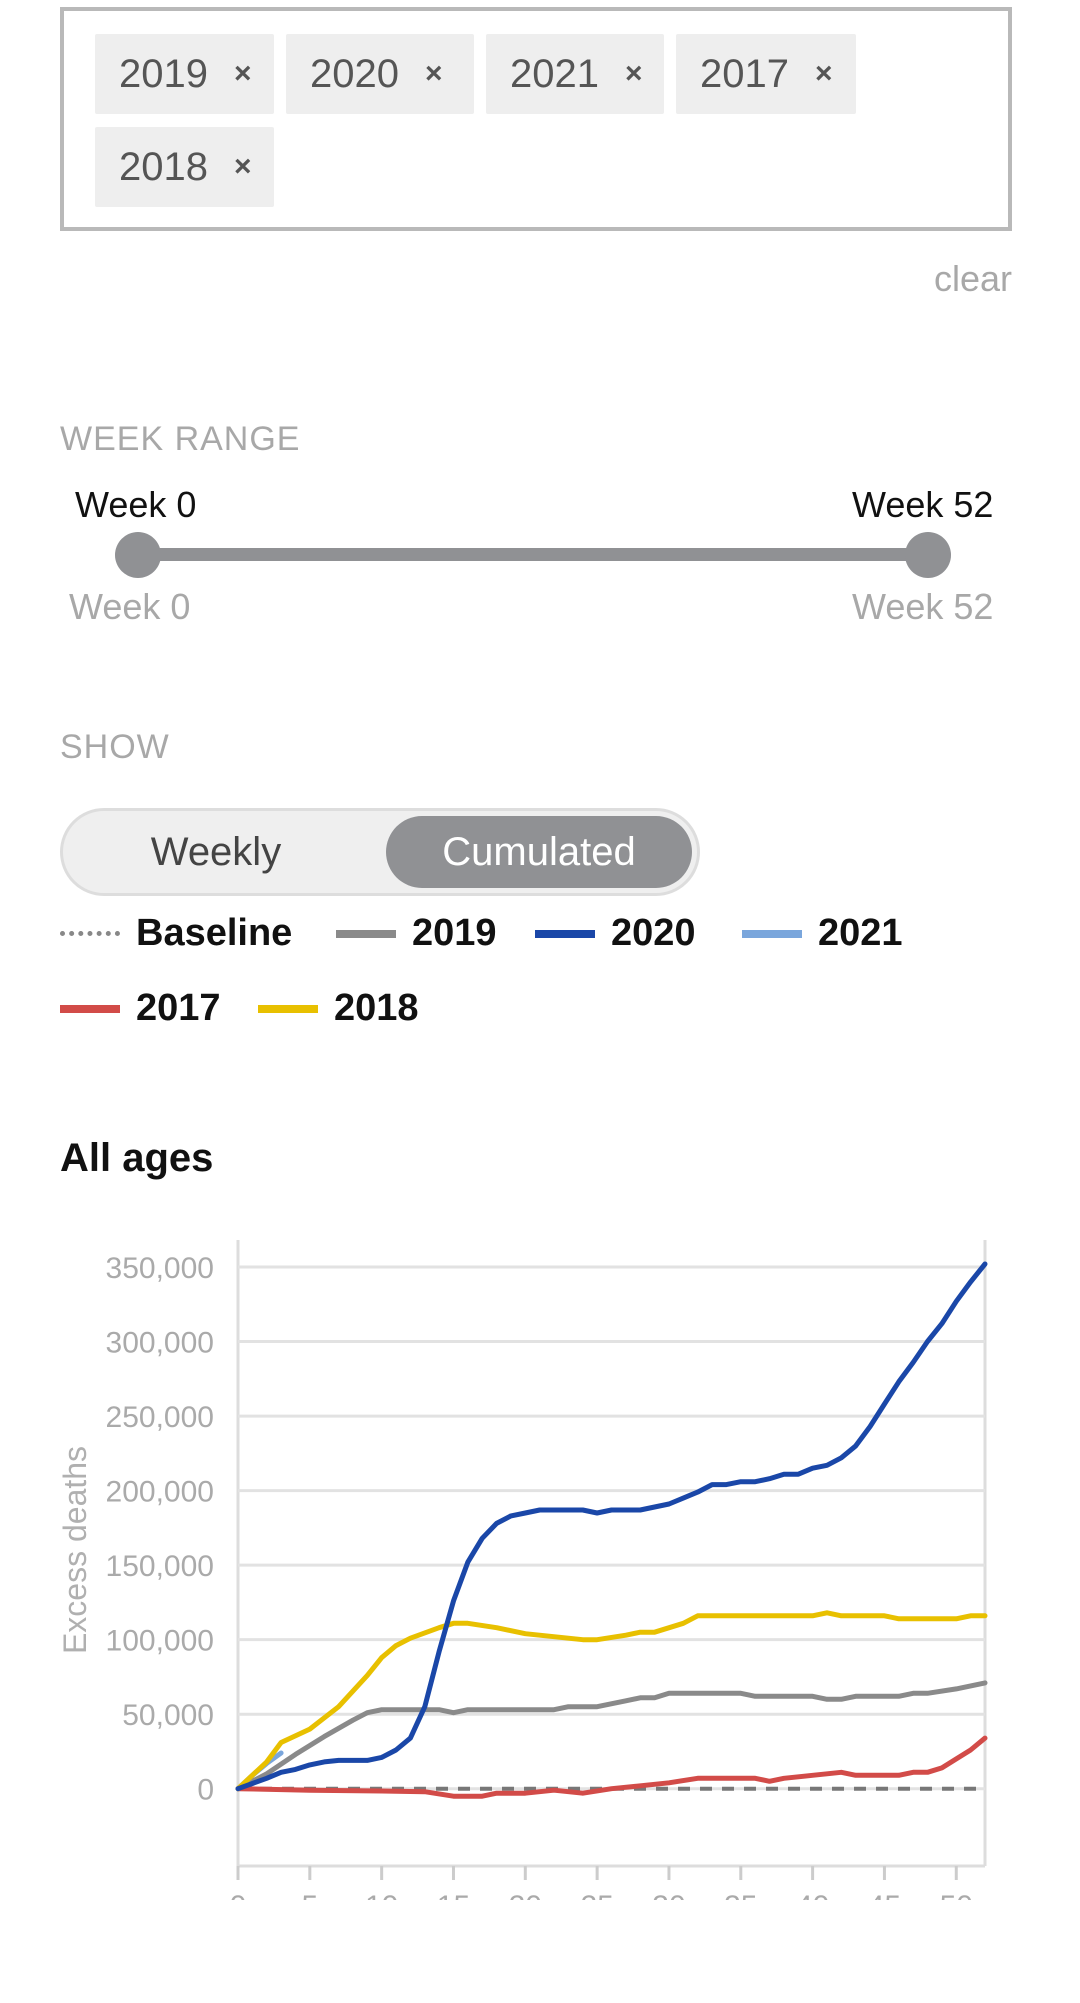 The height and width of the screenshot is (2003, 1080). I want to click on year-filter-box: 2019 × 2020 × 2021 × 2017 × 2018 ×, so click(536, 119).